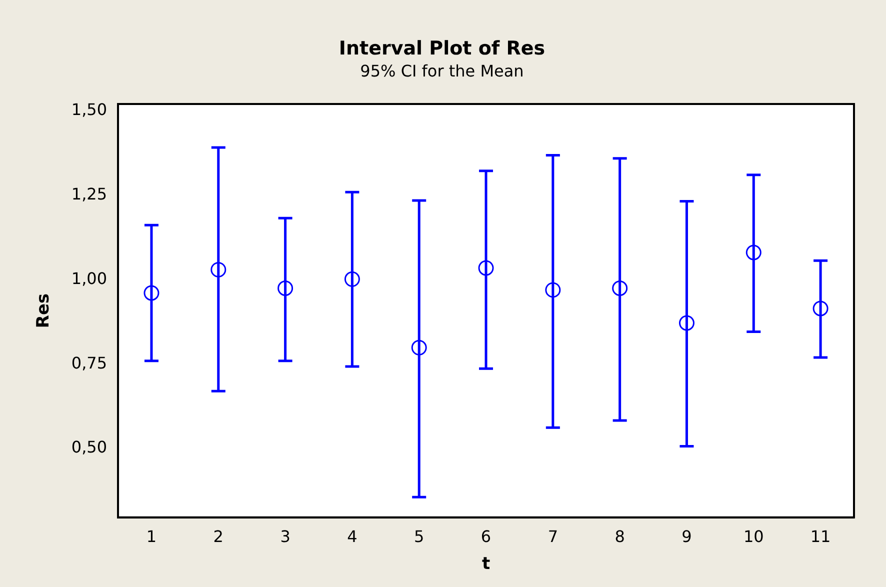 The width and height of the screenshot is (886, 587). Describe the element at coordinates (442, 71) in the screenshot. I see `chart-subtitle: 95% CI for the Mean` at that location.